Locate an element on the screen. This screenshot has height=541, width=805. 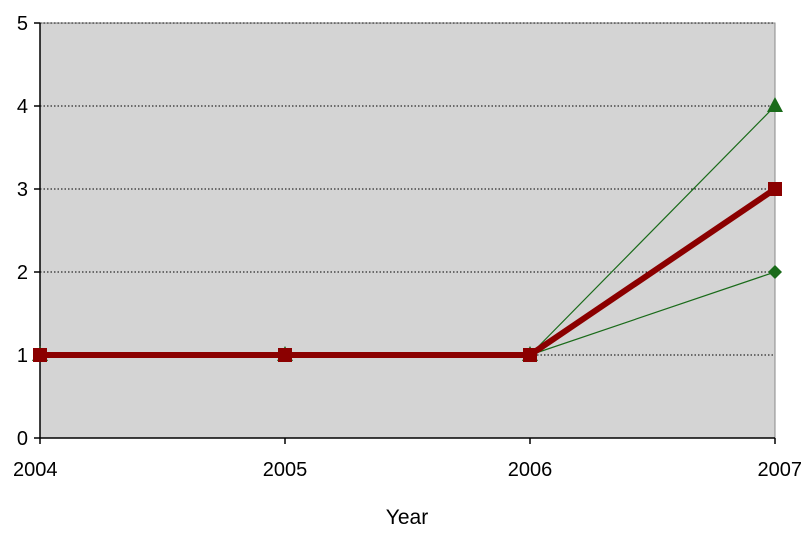
marker-square-2004 is located at coordinates (40, 355).